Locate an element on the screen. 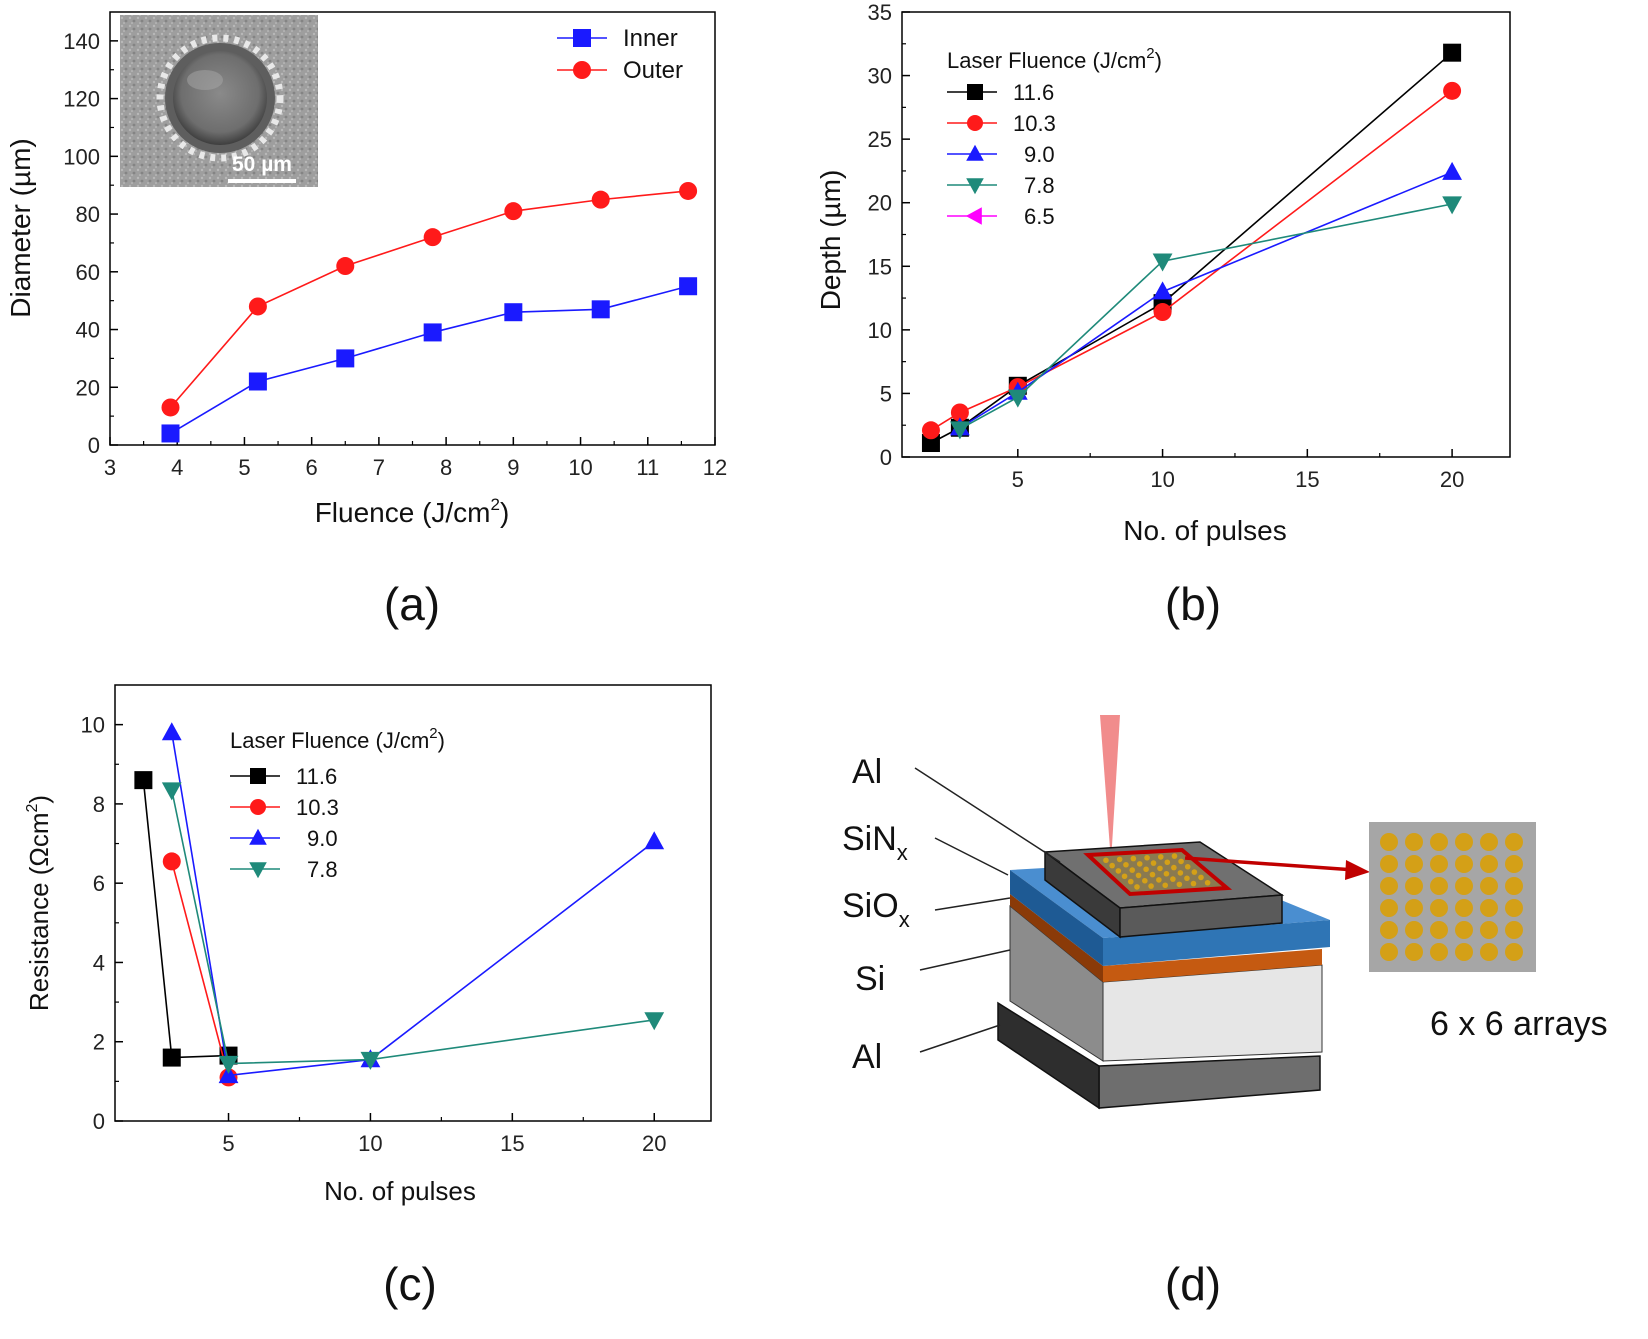 The height and width of the screenshot is (1339, 1648). pad-dot-array is located at coordinates (1157, 871).